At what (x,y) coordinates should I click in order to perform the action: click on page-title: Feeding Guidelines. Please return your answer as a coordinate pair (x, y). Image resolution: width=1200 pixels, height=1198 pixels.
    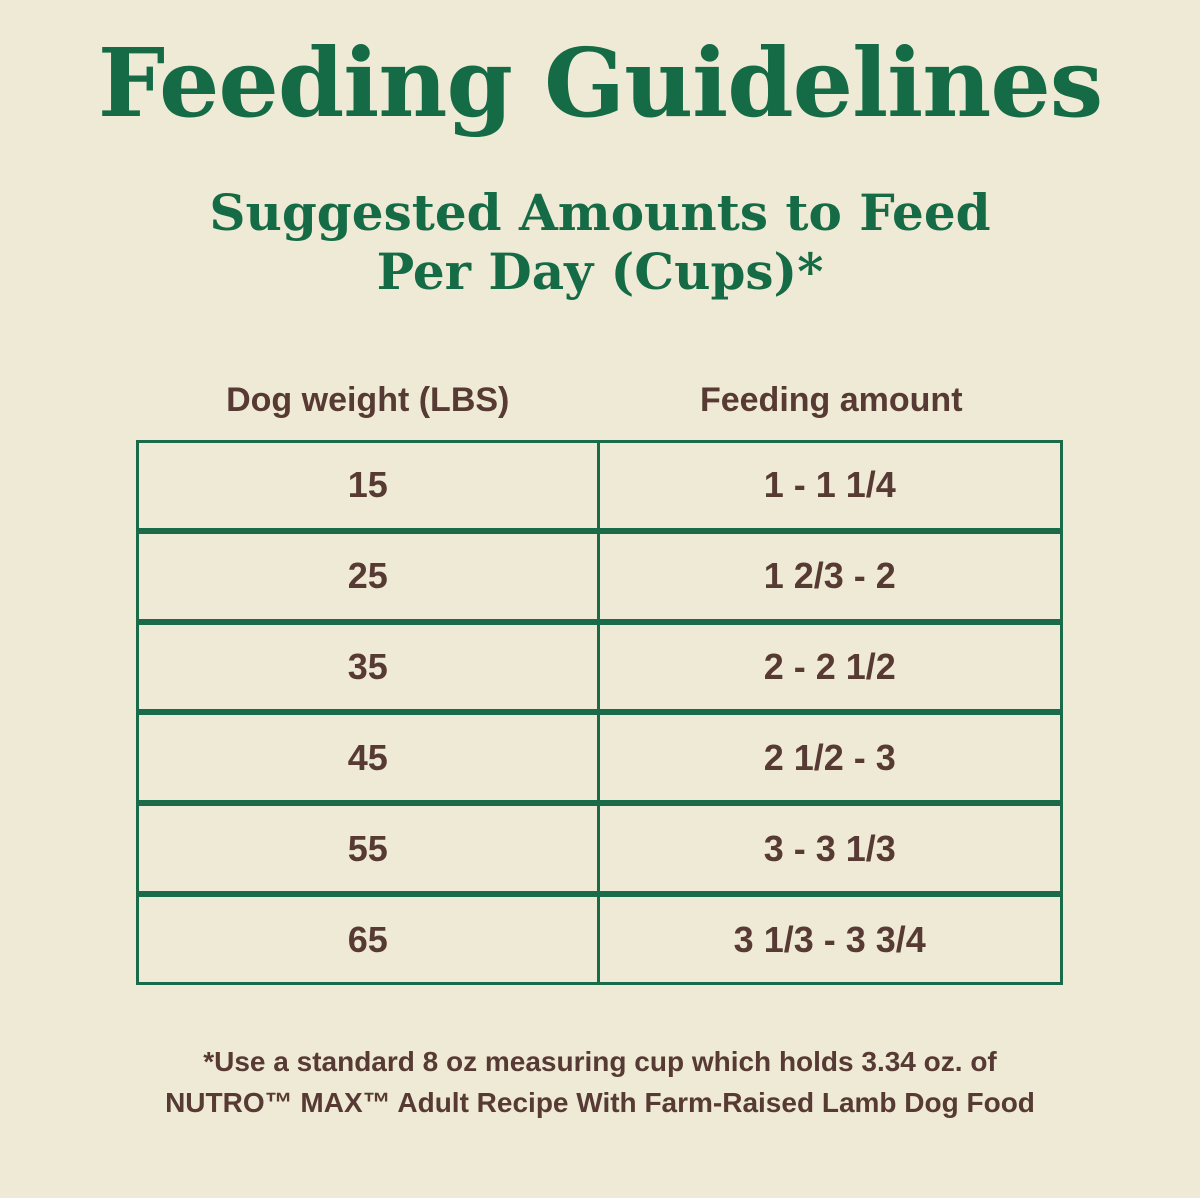
    Looking at the image, I should click on (600, 83).